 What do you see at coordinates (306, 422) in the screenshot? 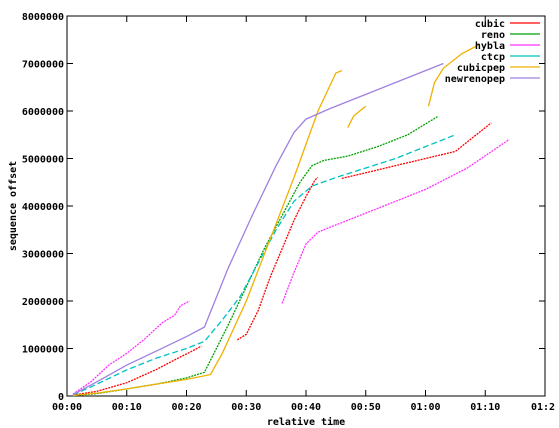
I see `x-axis-title: relative time` at bounding box center [306, 422].